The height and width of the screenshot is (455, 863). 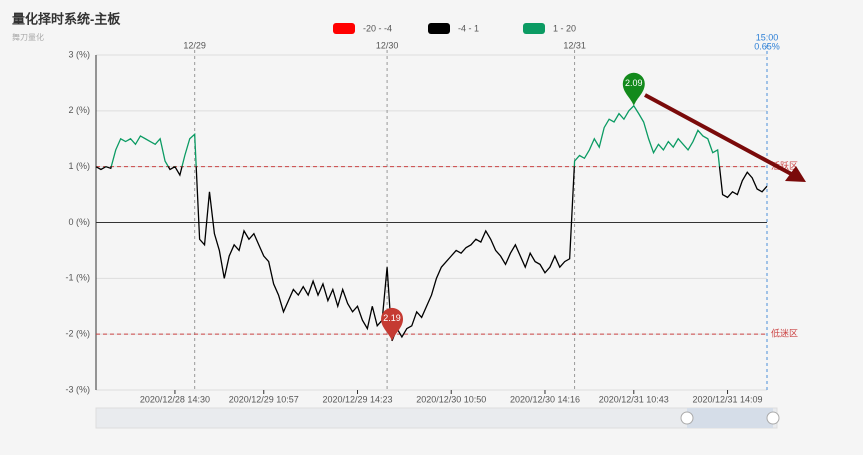 I want to click on y-tick-label: -1 (%), so click(x=78, y=278).